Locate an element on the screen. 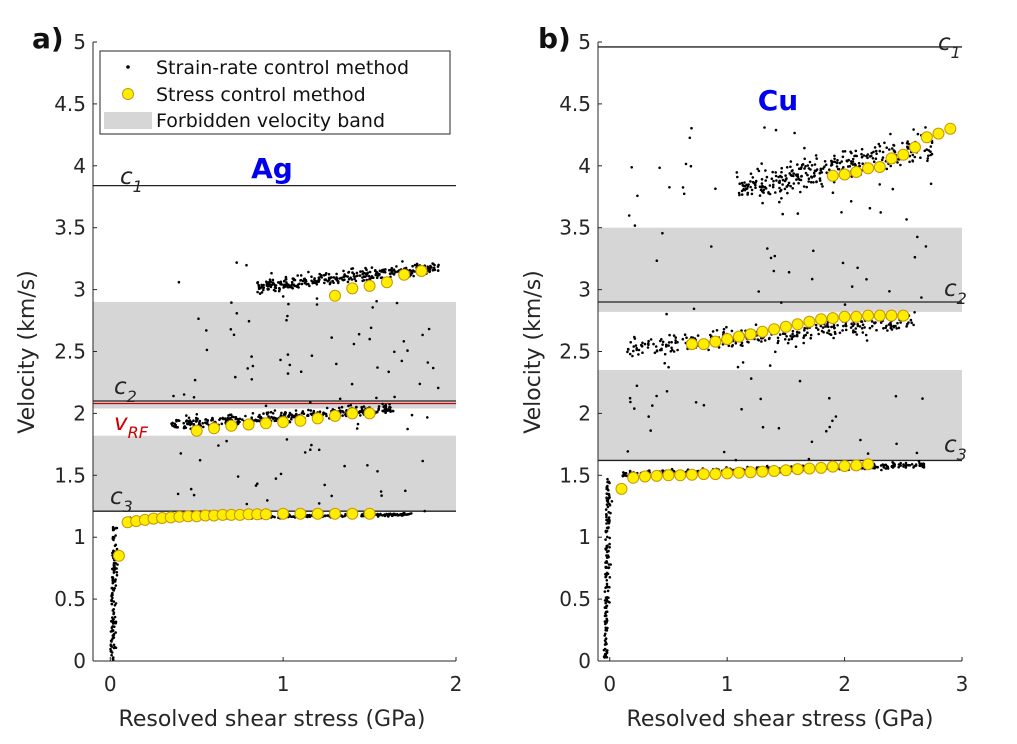  legend-entry-stress: Stress control method is located at coordinates (261, 95).